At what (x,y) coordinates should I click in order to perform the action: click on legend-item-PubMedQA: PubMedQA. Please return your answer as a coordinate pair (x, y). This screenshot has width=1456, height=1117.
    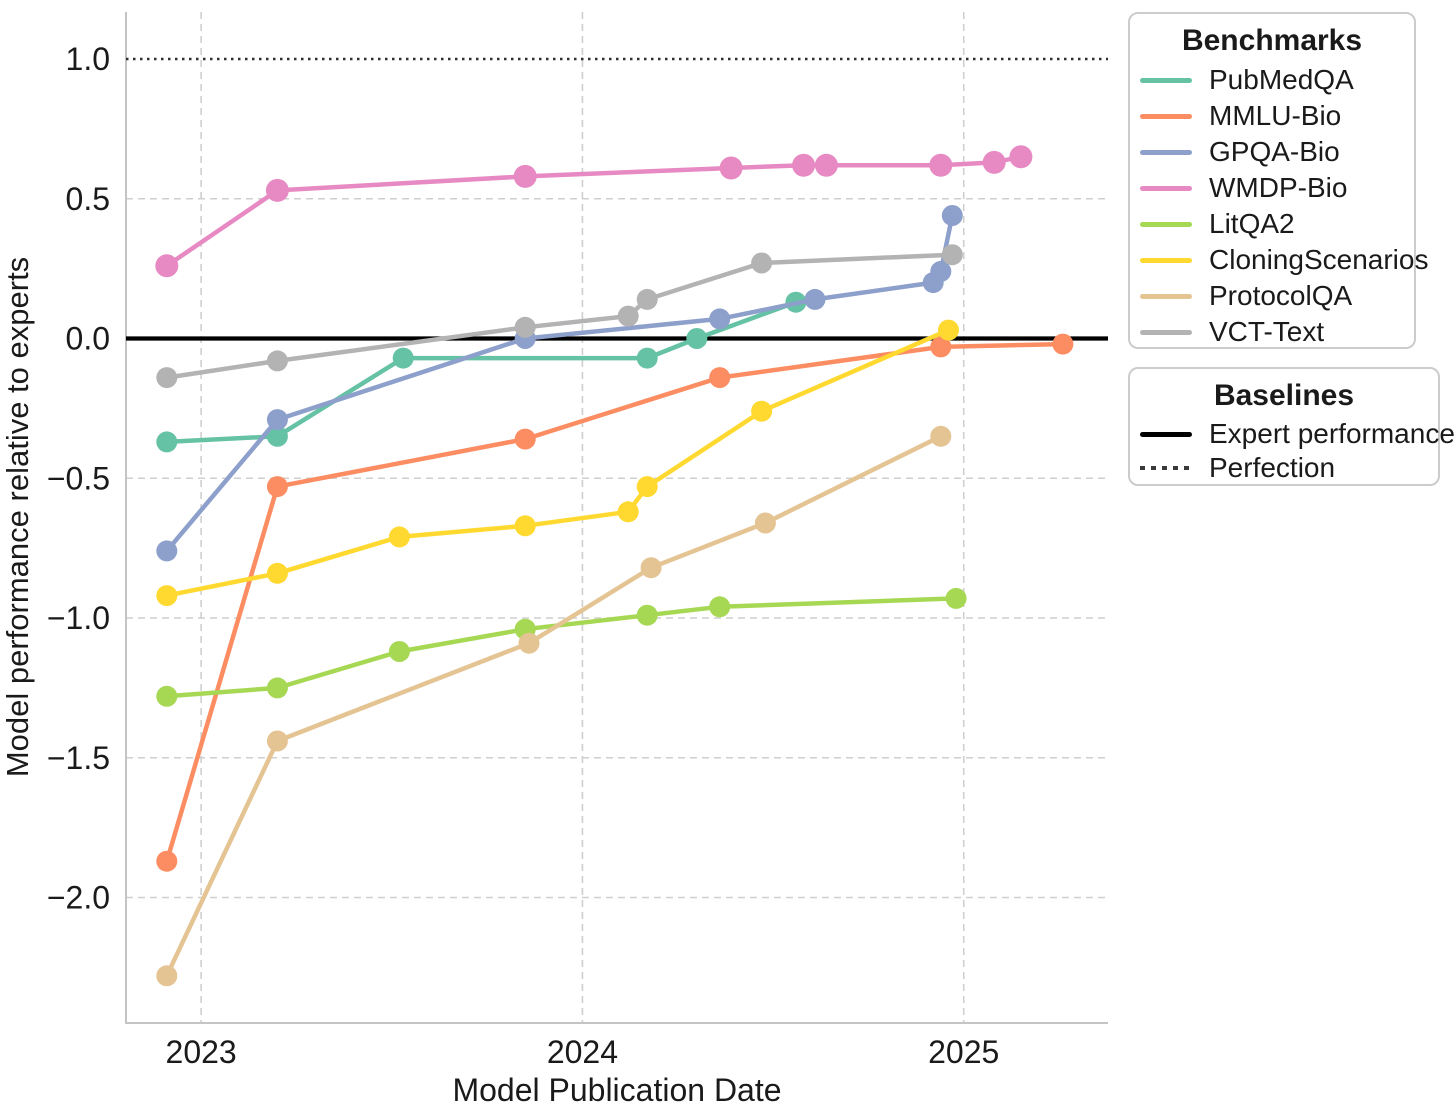
    Looking at the image, I should click on (1272, 80).